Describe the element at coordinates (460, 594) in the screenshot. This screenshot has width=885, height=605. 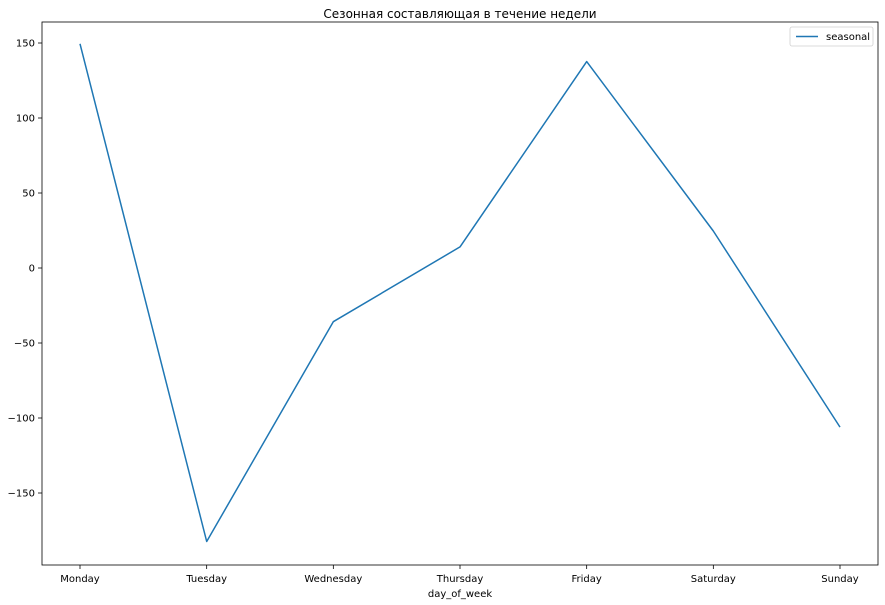
I see `x-axis-label: day_of_week` at that location.